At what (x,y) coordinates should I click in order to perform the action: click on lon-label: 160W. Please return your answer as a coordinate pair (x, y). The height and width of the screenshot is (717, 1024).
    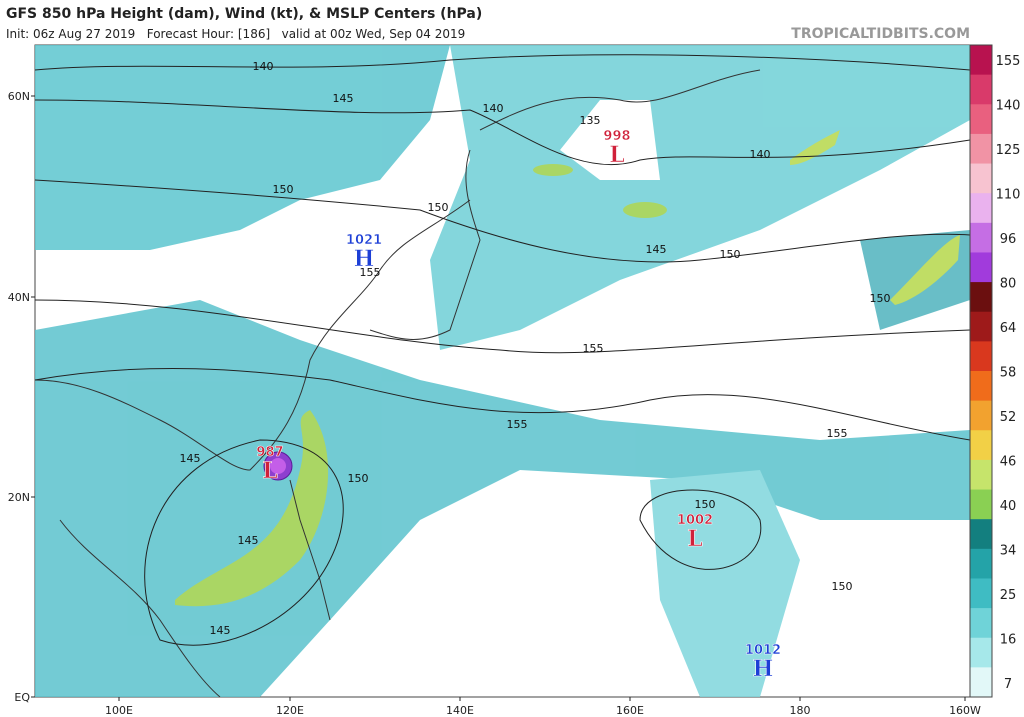
    Looking at the image, I should click on (965, 710).